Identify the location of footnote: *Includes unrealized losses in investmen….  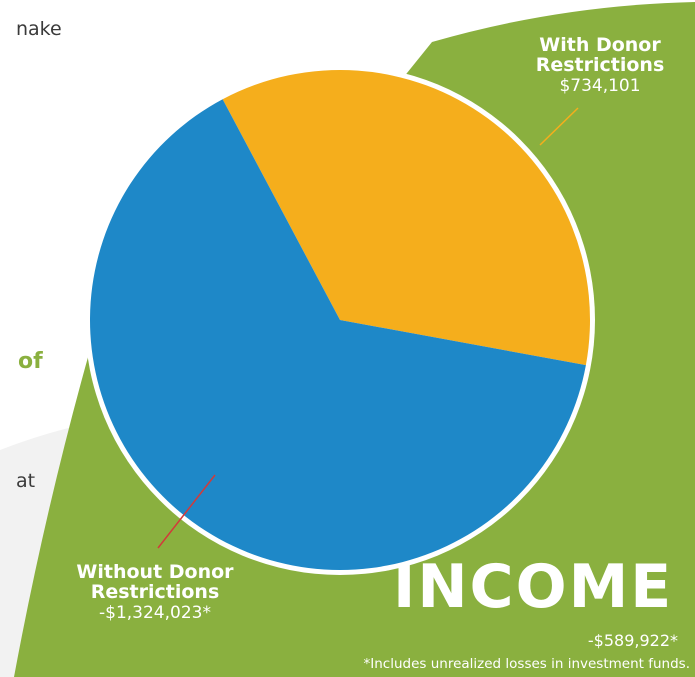
(526, 664).